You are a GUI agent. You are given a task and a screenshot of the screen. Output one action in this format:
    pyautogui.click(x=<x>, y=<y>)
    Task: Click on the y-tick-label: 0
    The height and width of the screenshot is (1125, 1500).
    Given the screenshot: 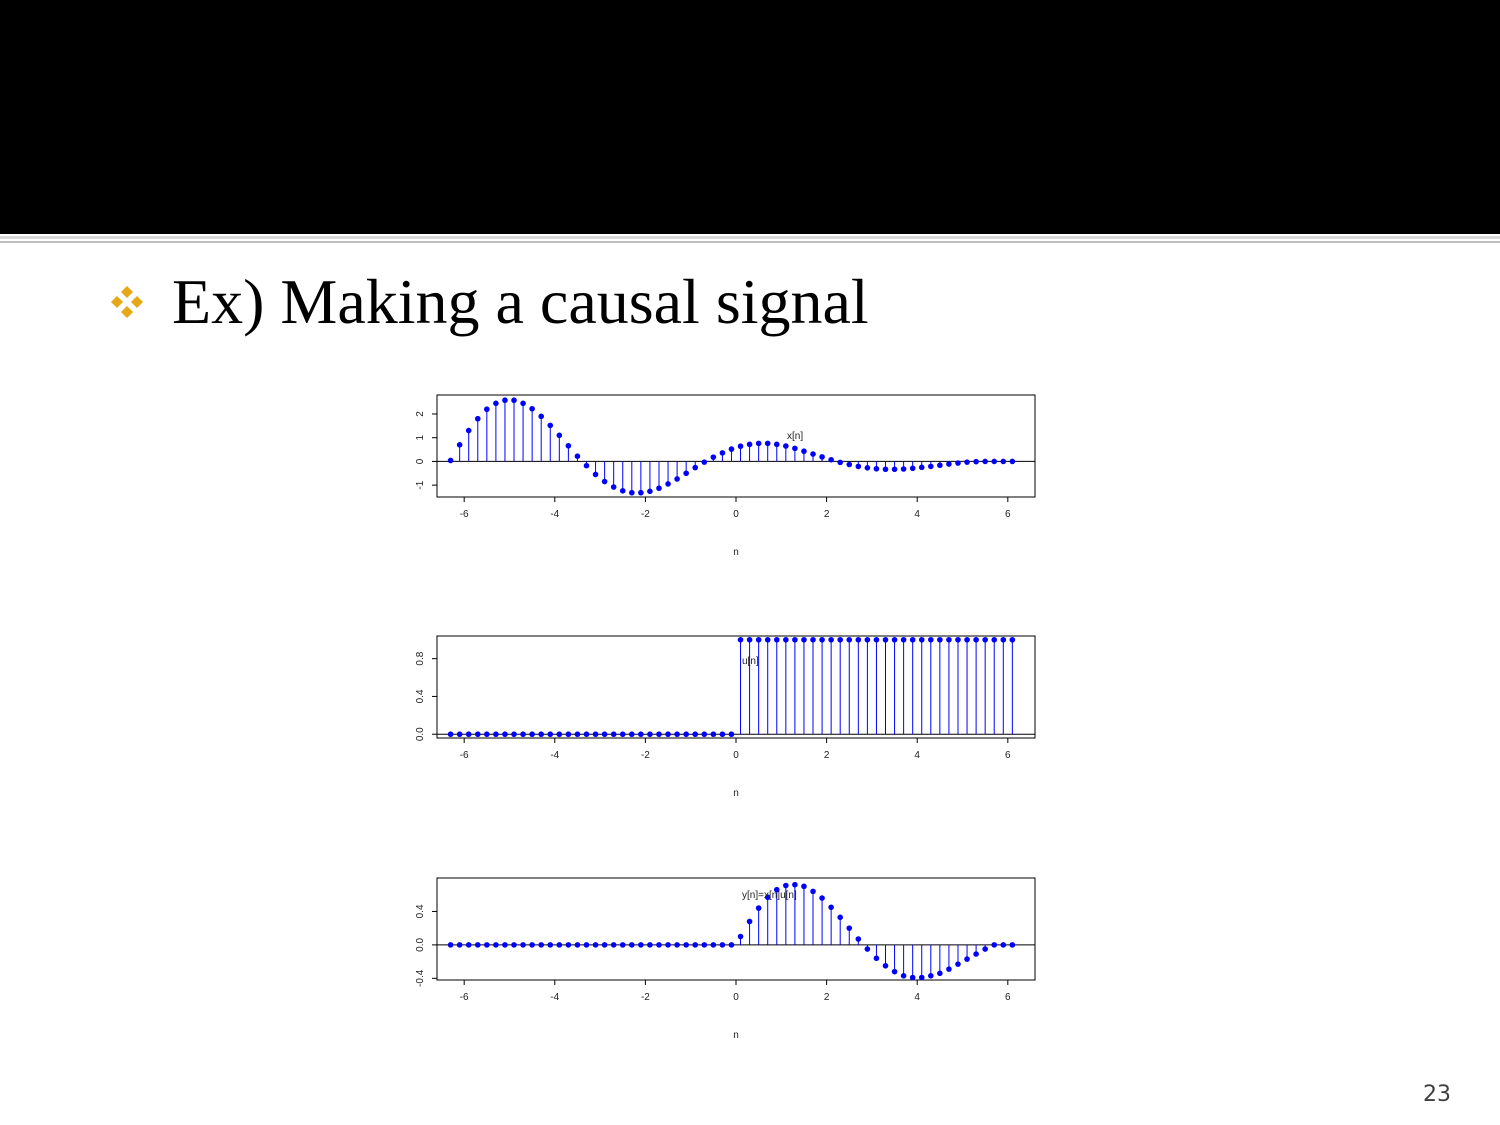 What is the action you would take?
    pyautogui.click(x=420, y=461)
    